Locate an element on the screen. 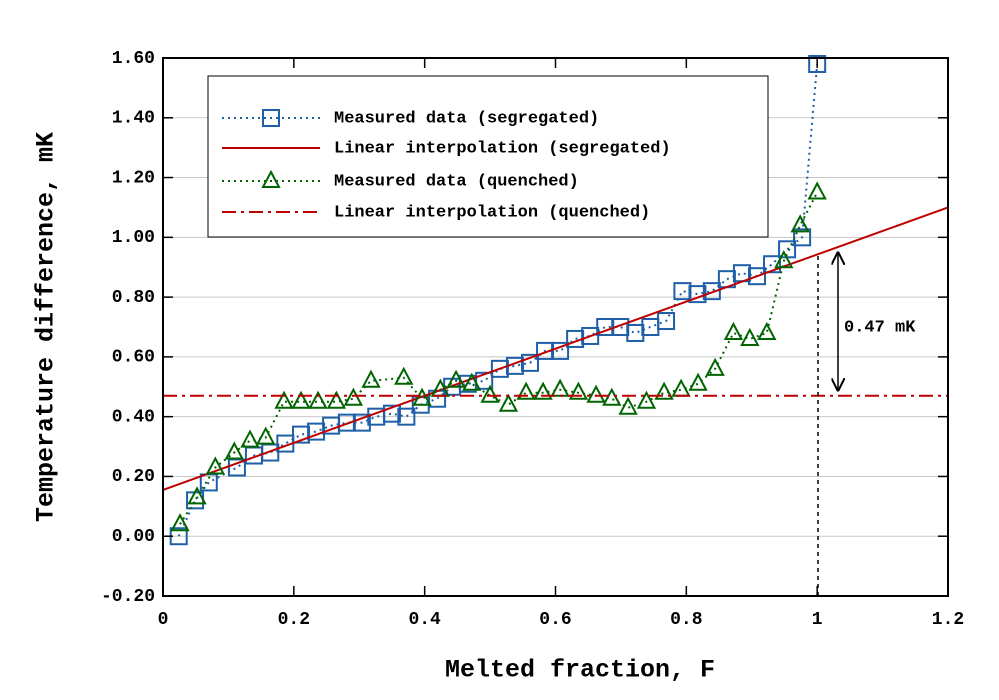 This screenshot has width=999, height=700. x-tick-label: 1.2 is located at coordinates (948, 620).